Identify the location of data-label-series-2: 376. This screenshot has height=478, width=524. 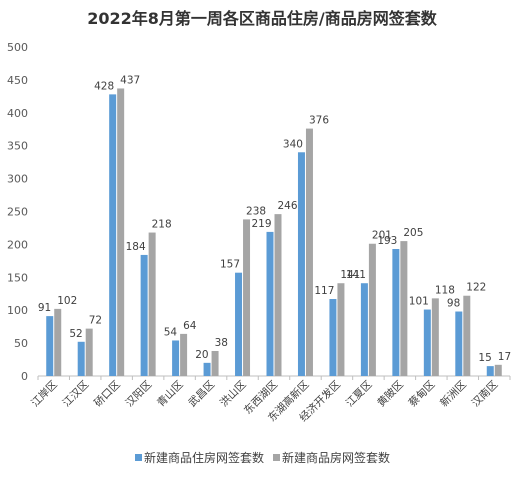
(319, 121).